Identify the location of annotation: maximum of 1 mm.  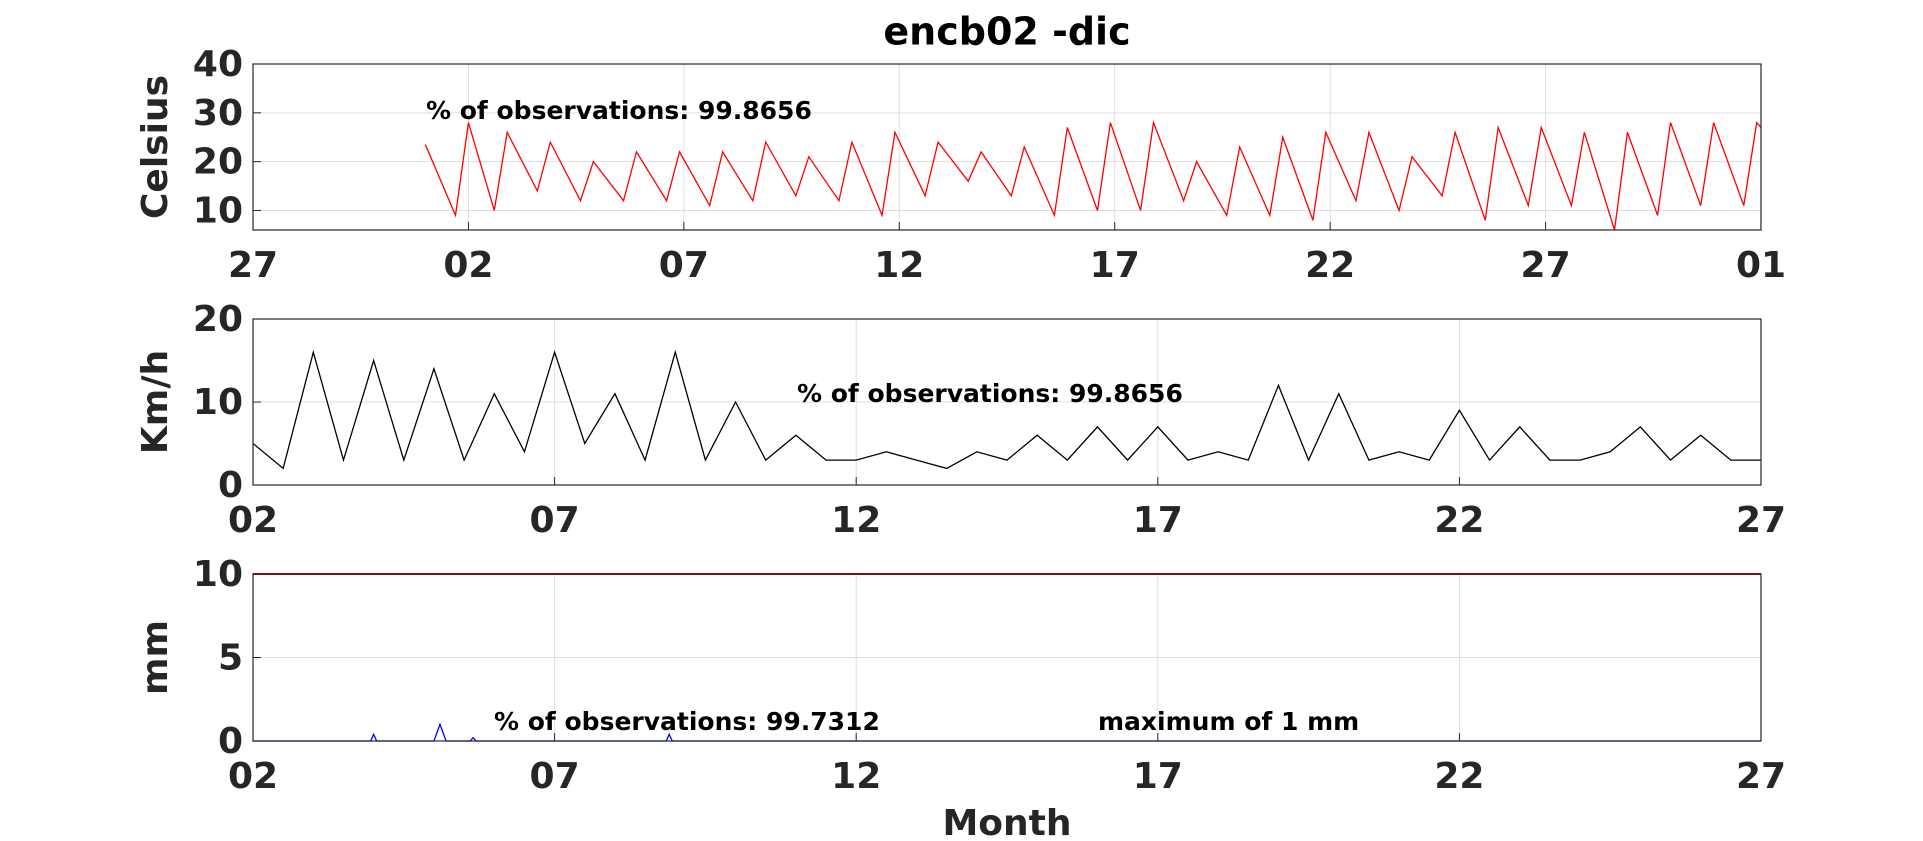
(1228, 721).